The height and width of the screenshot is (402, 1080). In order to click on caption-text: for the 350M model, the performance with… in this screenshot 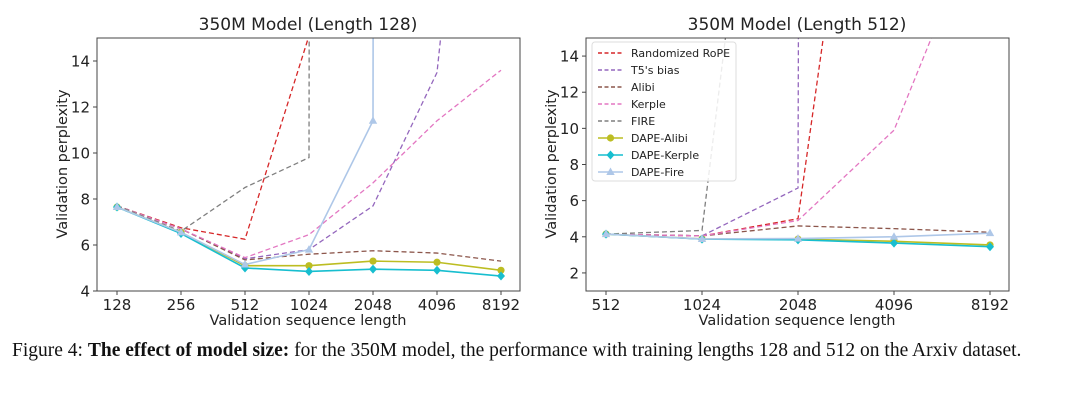, I will do `click(658, 350)`.